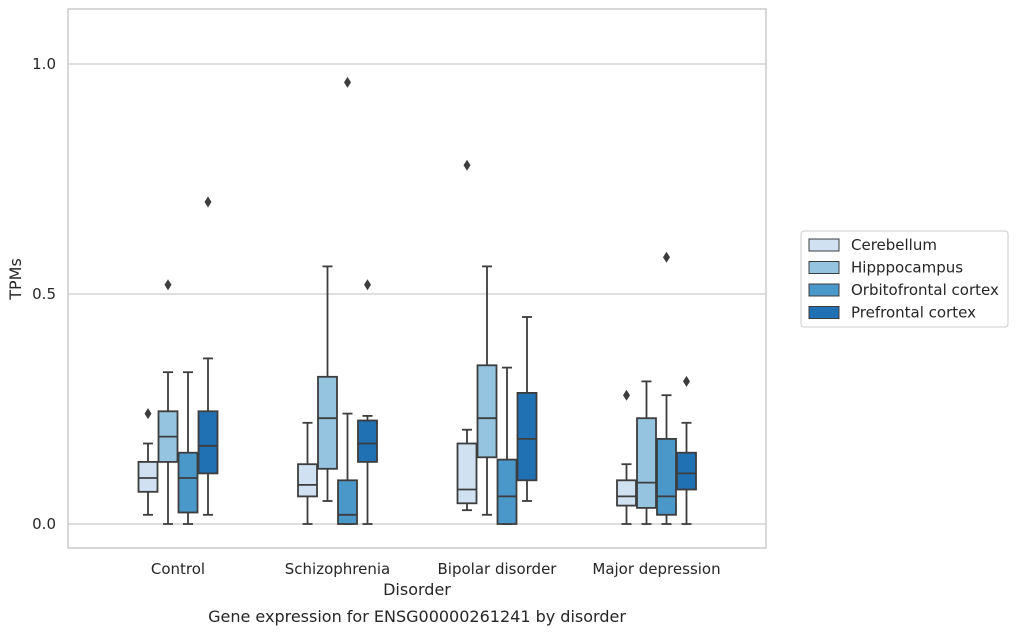 The width and height of the screenshot is (1018, 634). What do you see at coordinates (417, 589) in the screenshot?
I see `x-axis-label: Disorder` at bounding box center [417, 589].